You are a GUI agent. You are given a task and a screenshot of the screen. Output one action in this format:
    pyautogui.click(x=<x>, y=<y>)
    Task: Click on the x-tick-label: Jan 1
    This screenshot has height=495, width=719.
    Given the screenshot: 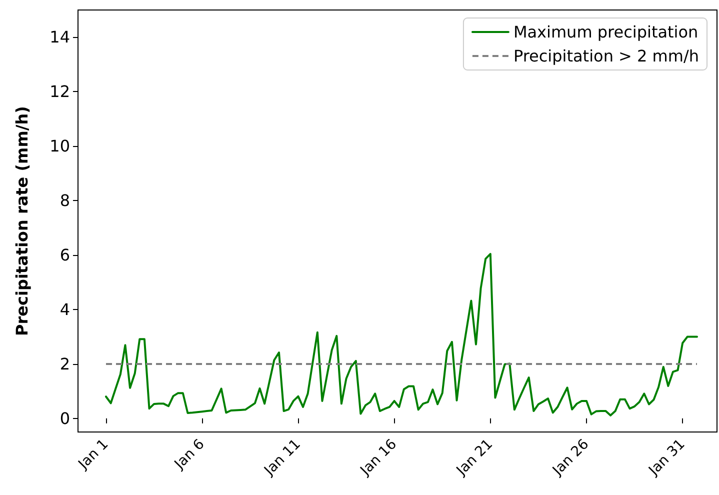 What is the action you would take?
    pyautogui.click(x=93, y=455)
    